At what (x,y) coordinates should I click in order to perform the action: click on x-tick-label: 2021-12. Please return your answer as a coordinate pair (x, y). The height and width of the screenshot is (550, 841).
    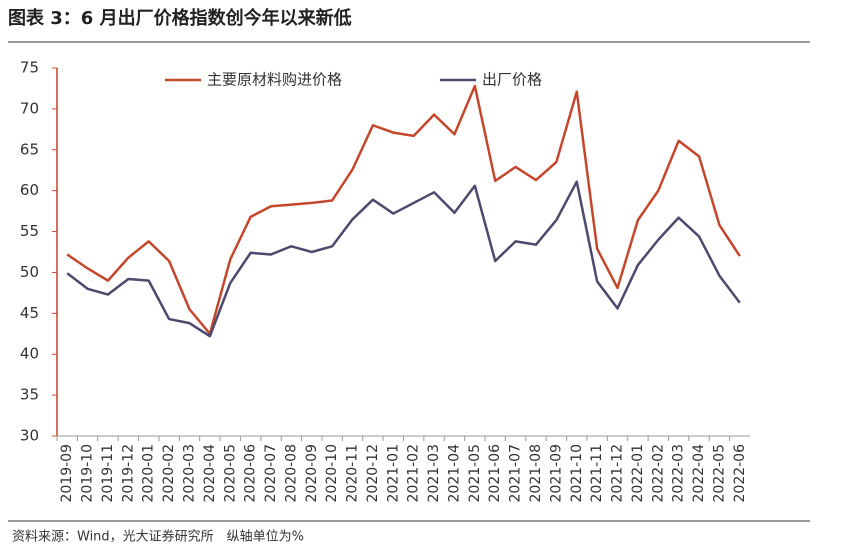
    Looking at the image, I should click on (618, 473).